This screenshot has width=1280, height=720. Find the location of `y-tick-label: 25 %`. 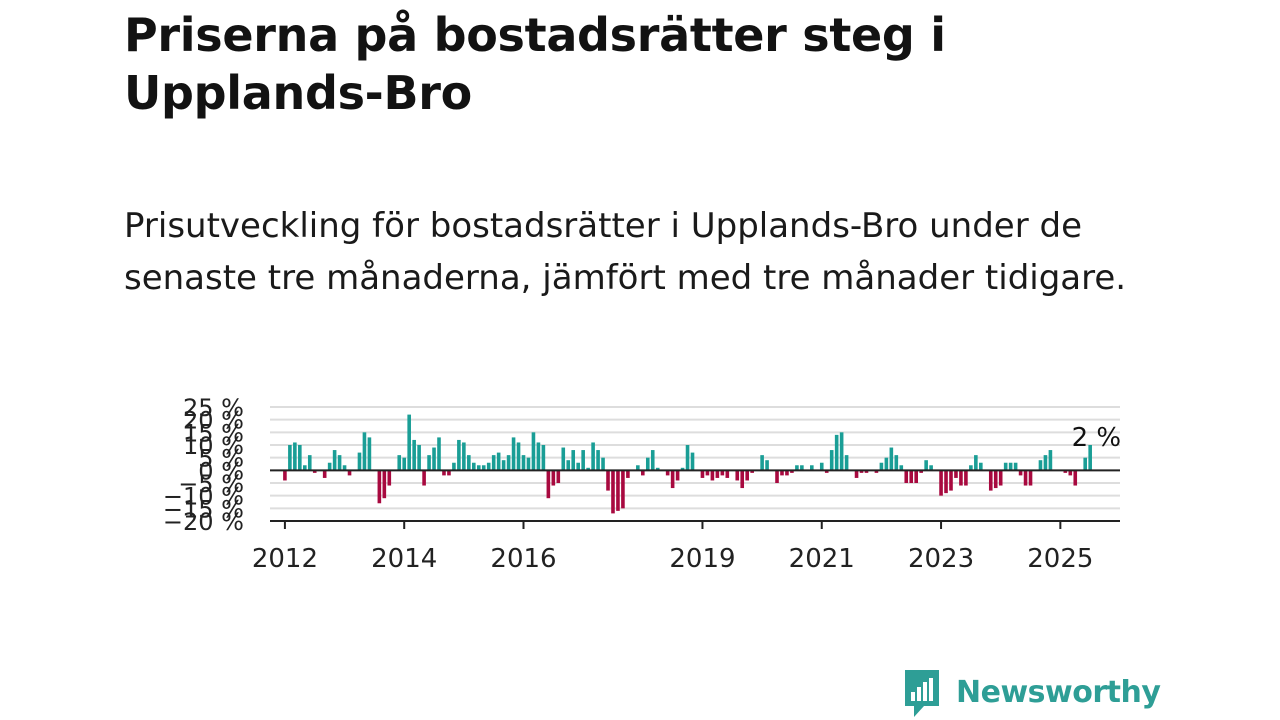

y-tick-label: 25 % is located at coordinates (213, 408).